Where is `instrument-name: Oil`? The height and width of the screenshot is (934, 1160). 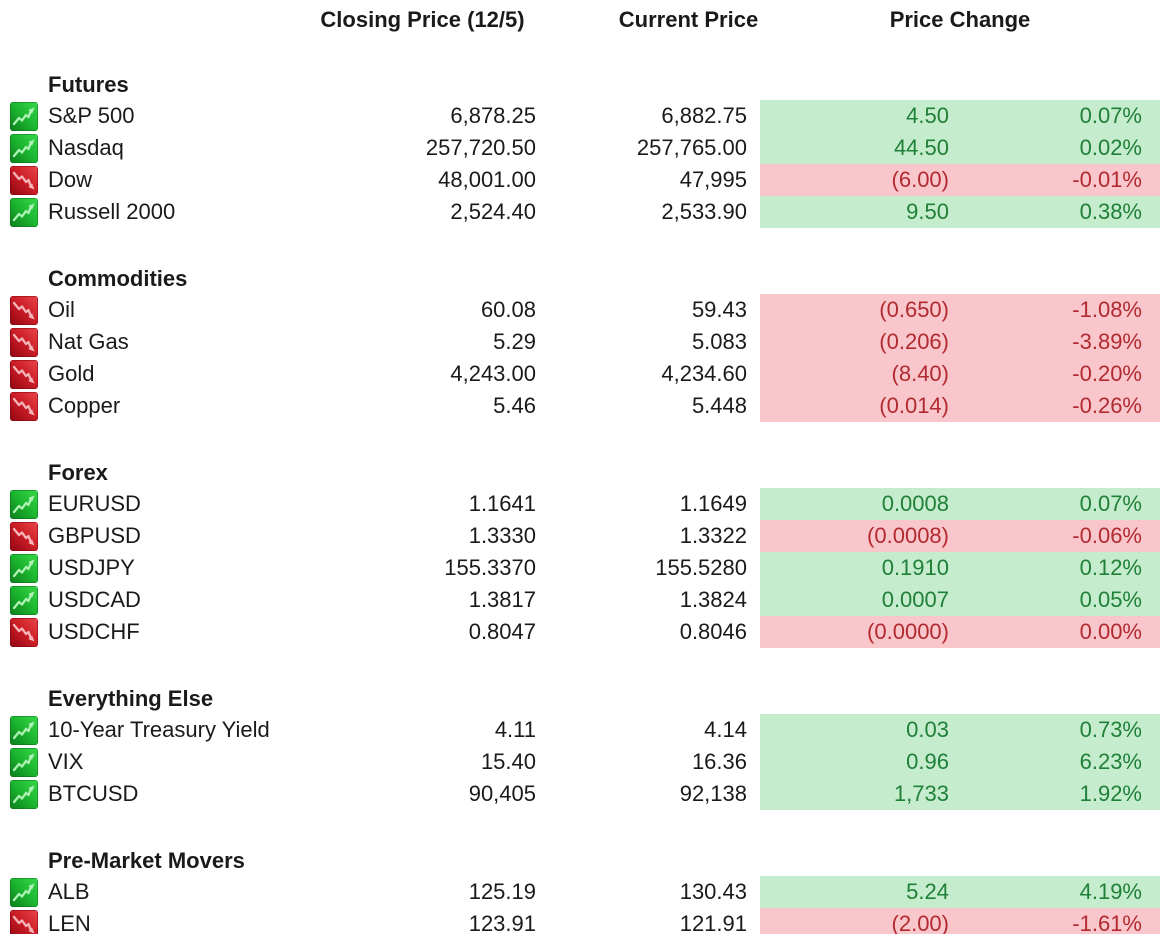
instrument-name: Oil is located at coordinates (61, 309).